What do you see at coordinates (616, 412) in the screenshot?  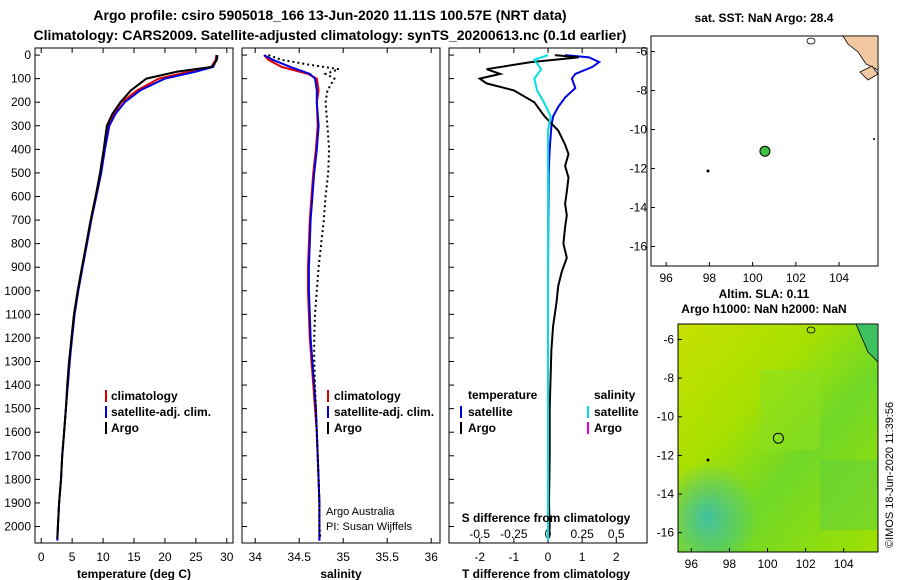 I see `legend-s-satellite: satellite` at bounding box center [616, 412].